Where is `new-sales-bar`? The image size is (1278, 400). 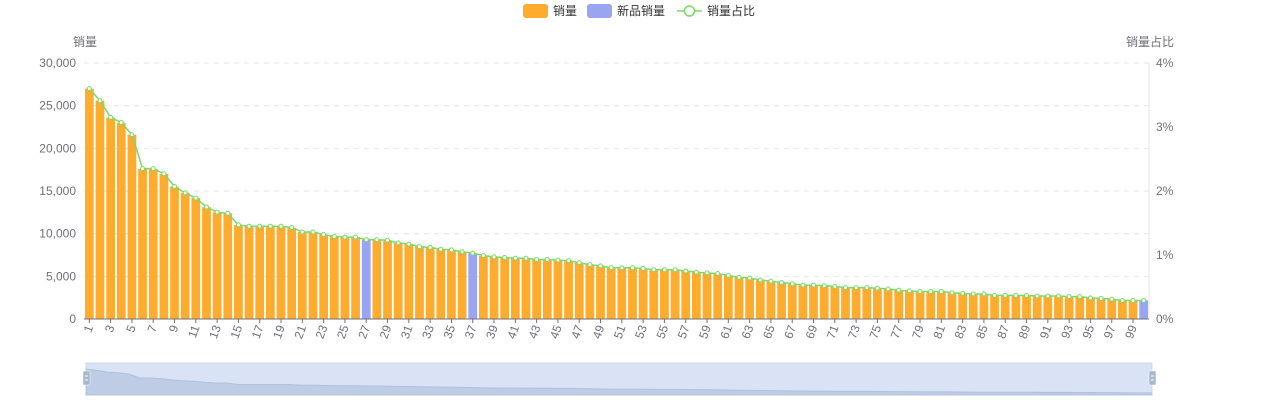
new-sales-bar is located at coordinates (1144, 309).